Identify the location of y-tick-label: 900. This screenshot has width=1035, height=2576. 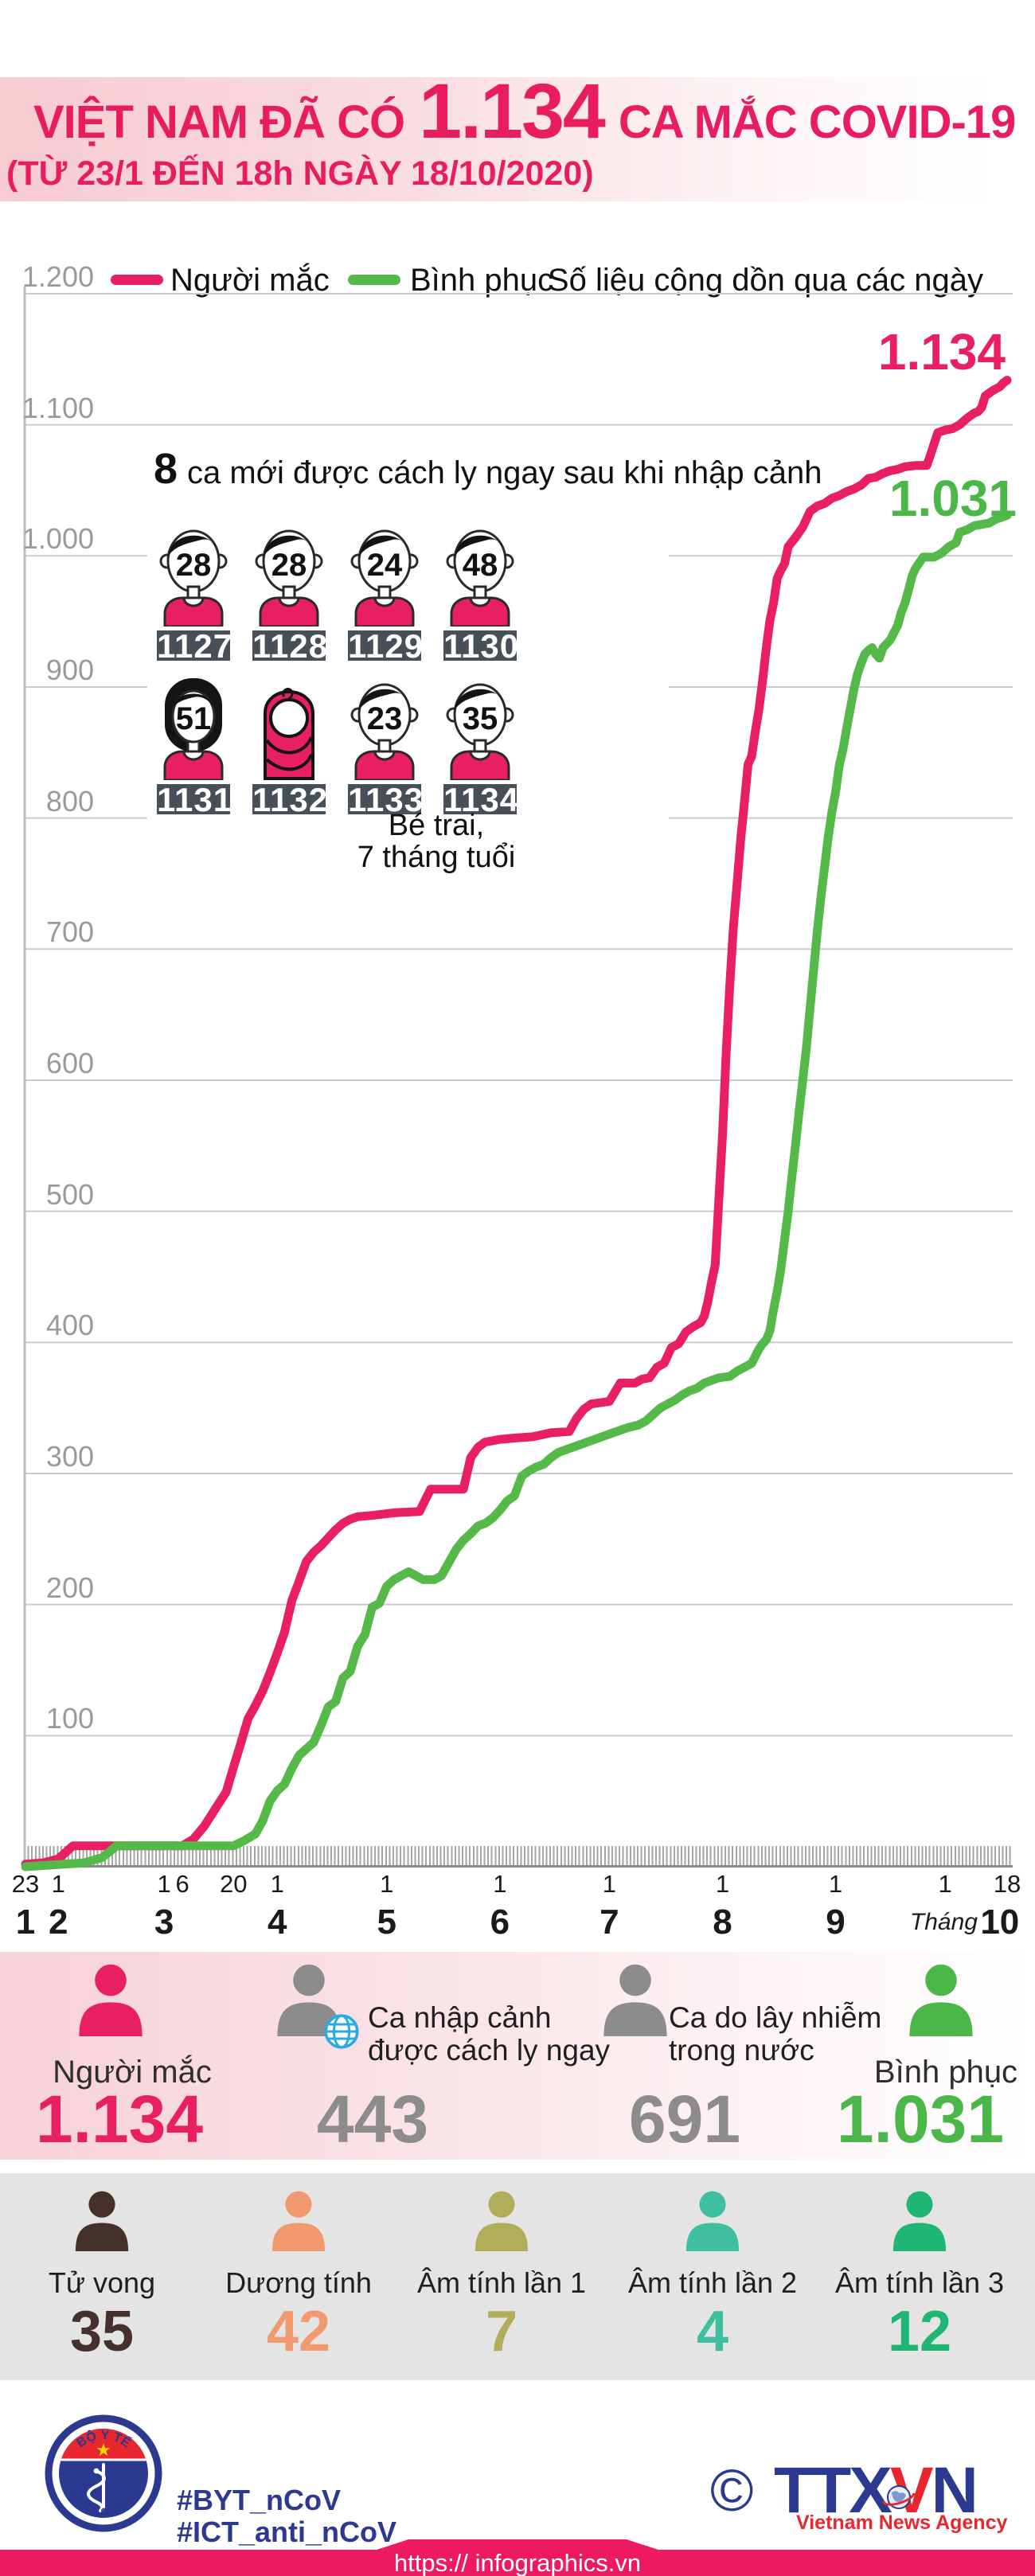
(69, 669).